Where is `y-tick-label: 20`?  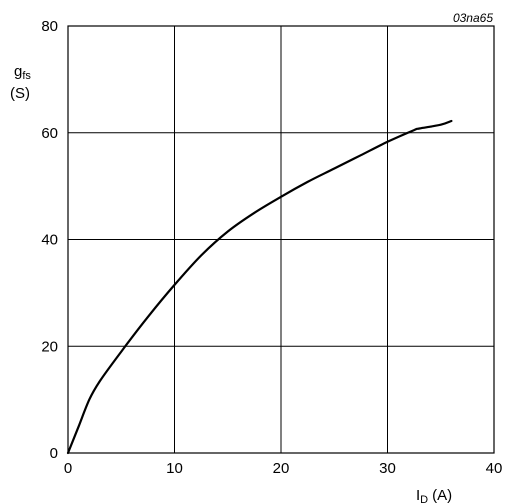
y-tick-label: 20 is located at coordinates (49, 346).